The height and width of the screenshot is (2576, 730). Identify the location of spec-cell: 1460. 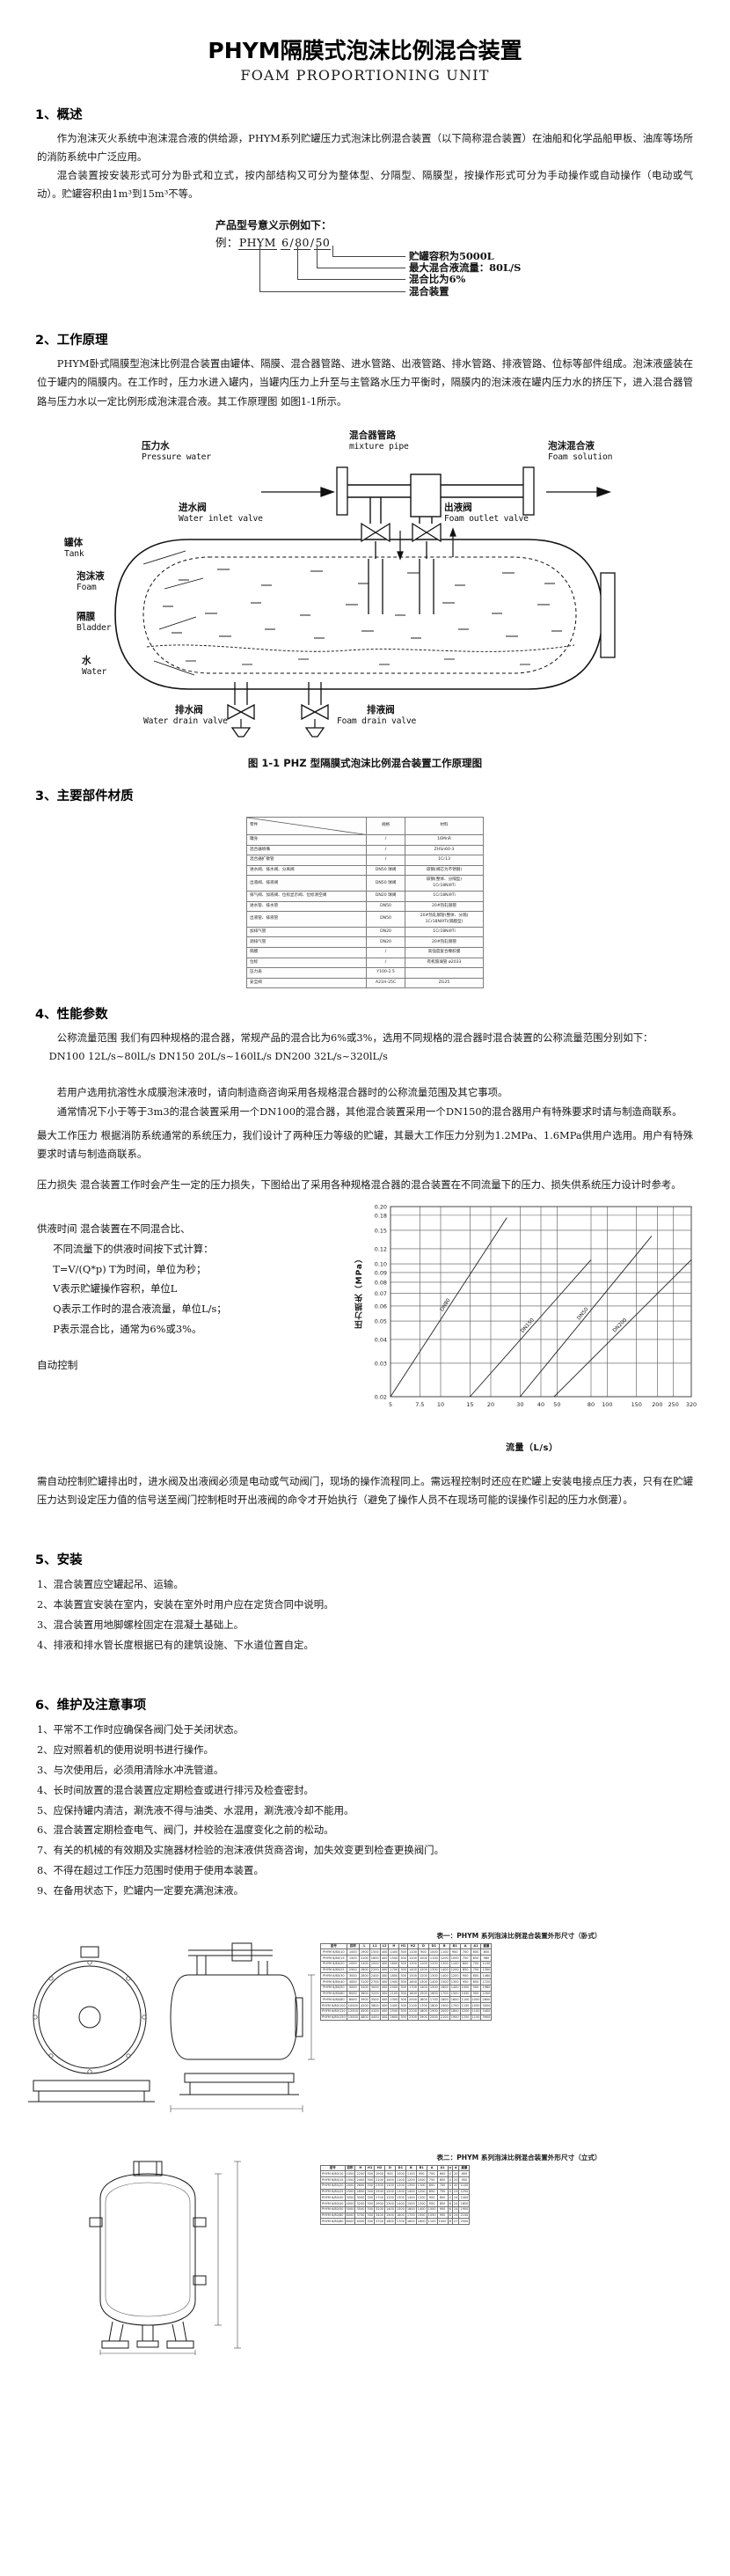
(487, 1976).